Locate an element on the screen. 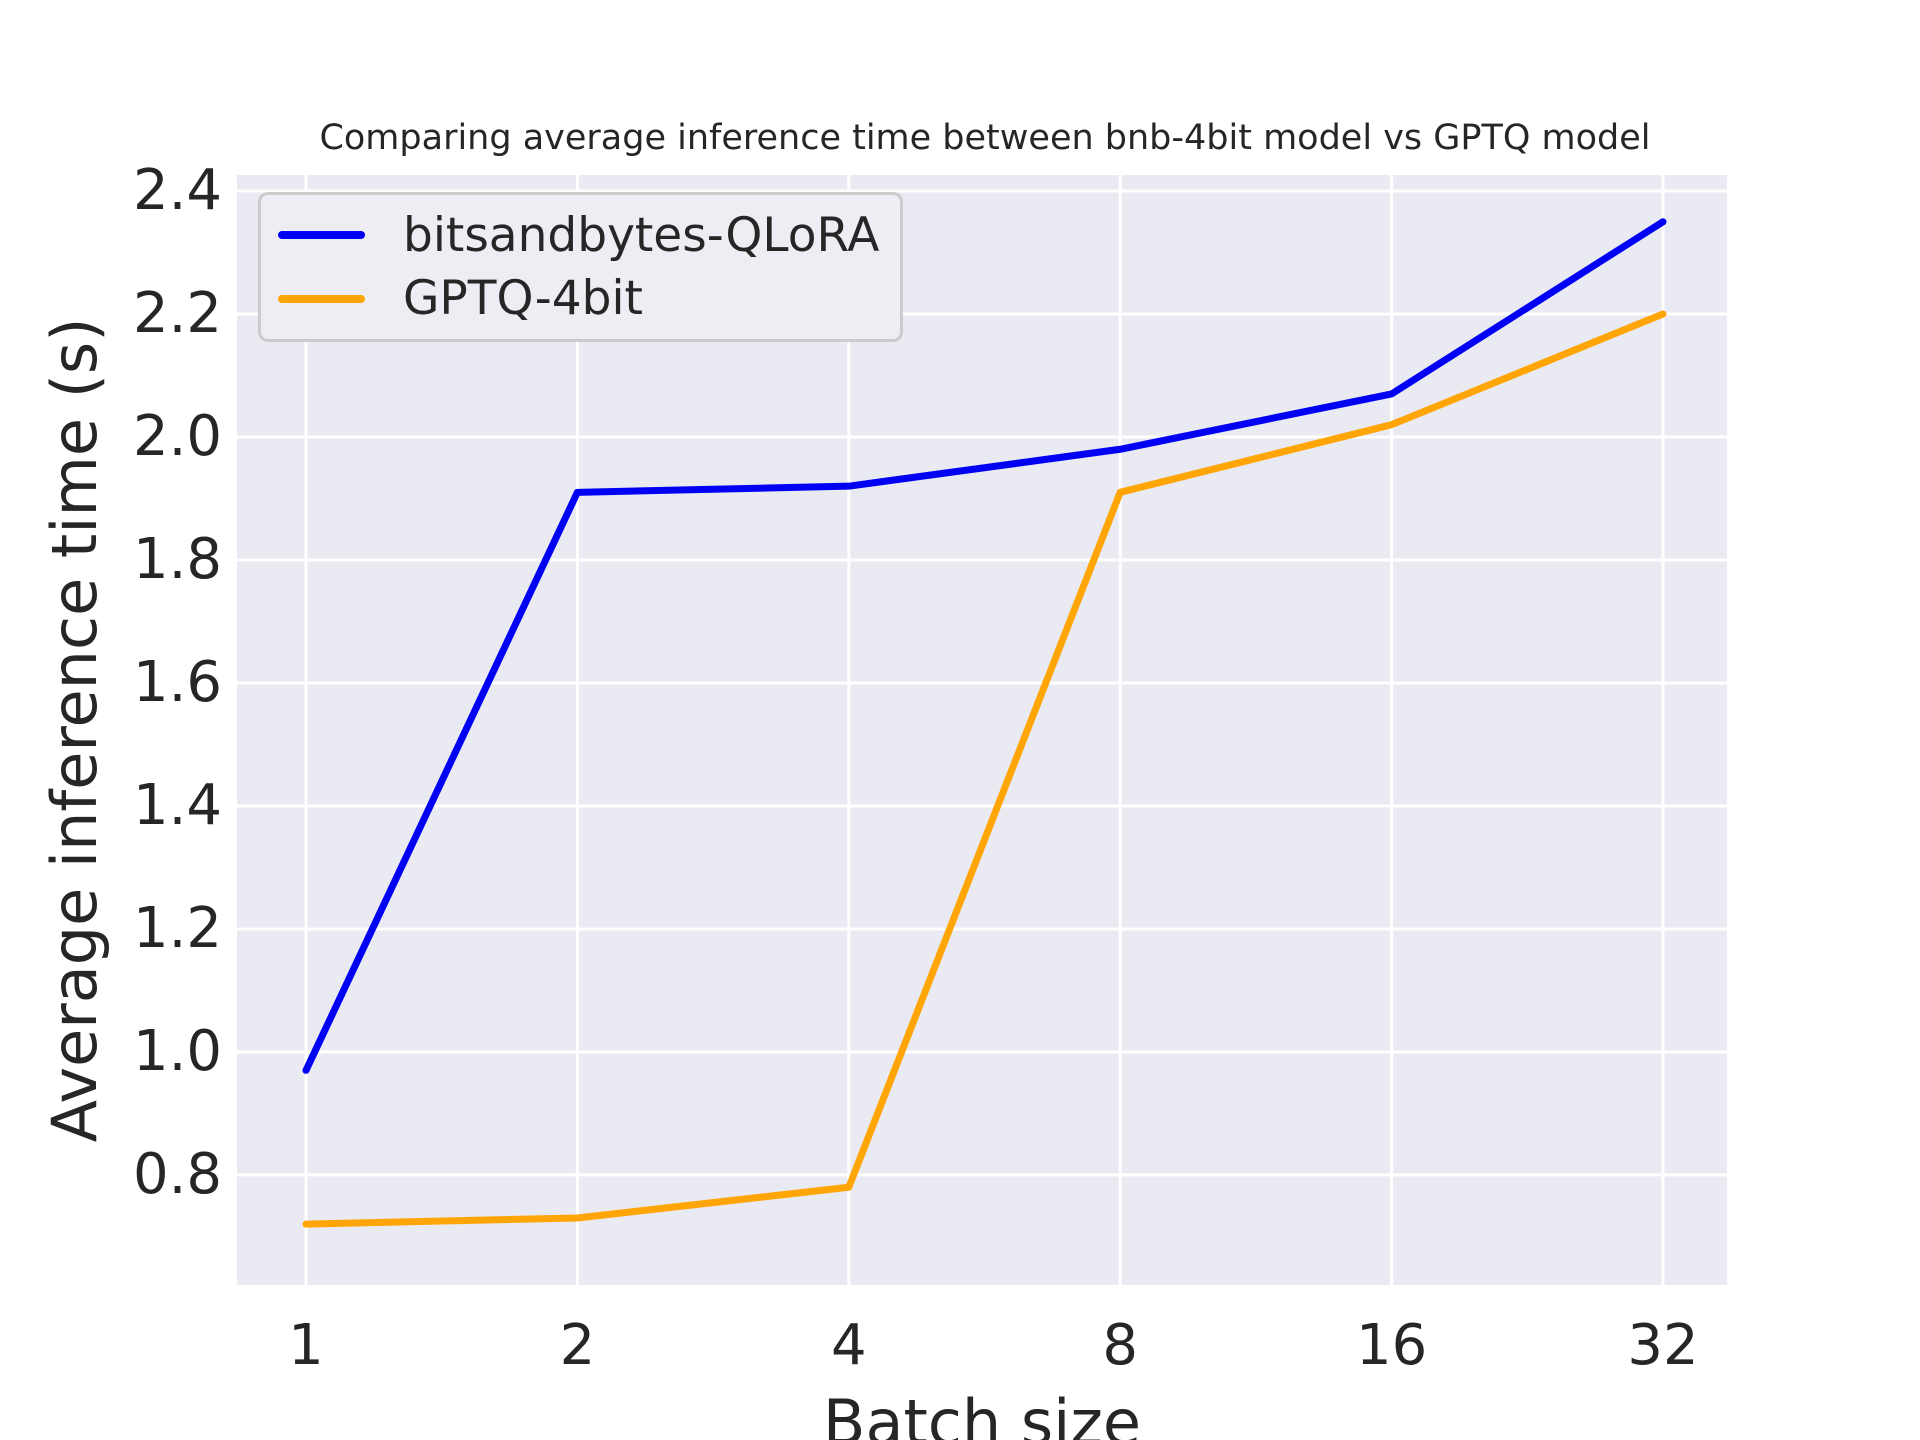 This screenshot has width=1920, height=1440. y-tick-label: 1.6 is located at coordinates (177, 682).